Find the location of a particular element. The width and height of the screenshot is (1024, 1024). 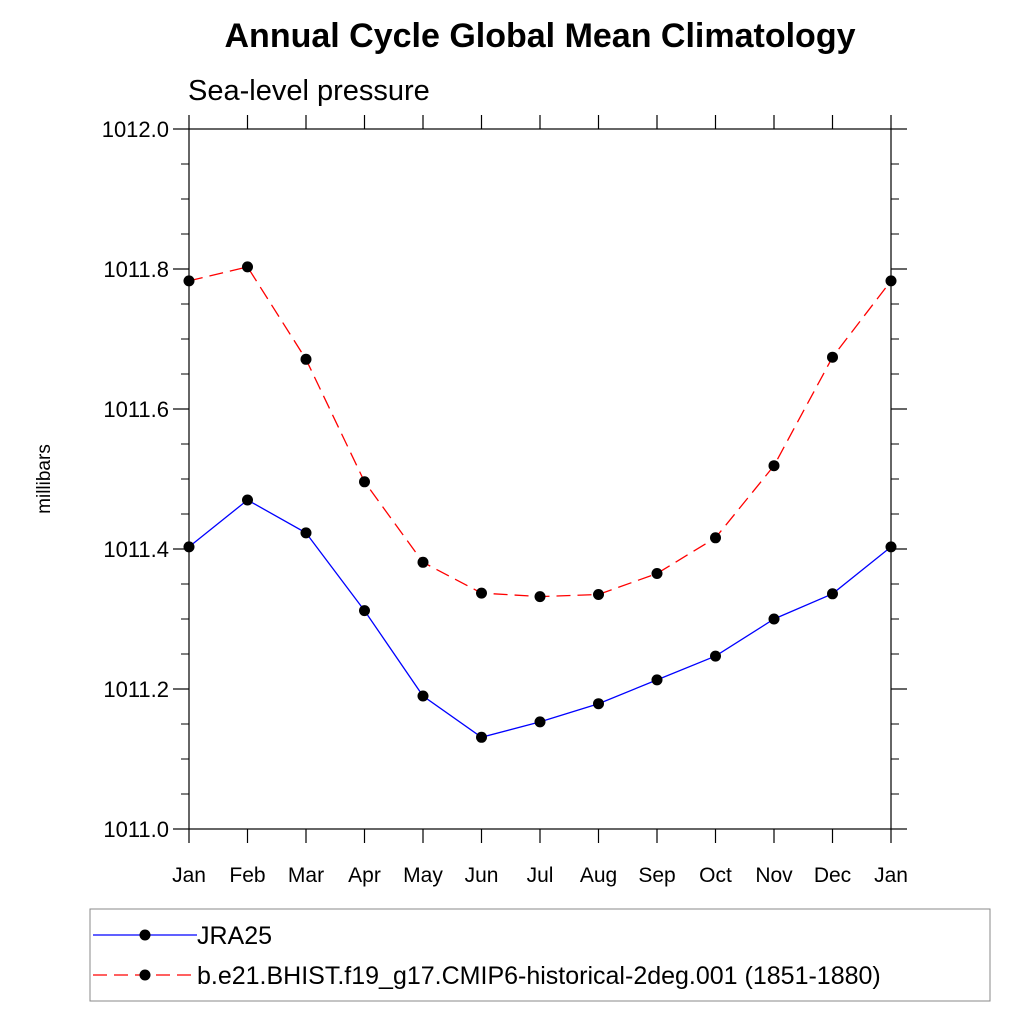

legend-box is located at coordinates (540, 955).